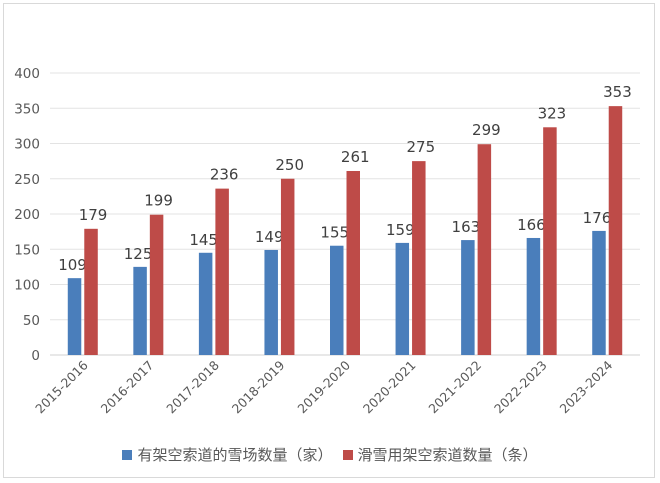  Describe the element at coordinates (258, 386) in the screenshot. I see `x-tick-label: 2018-2019` at that location.